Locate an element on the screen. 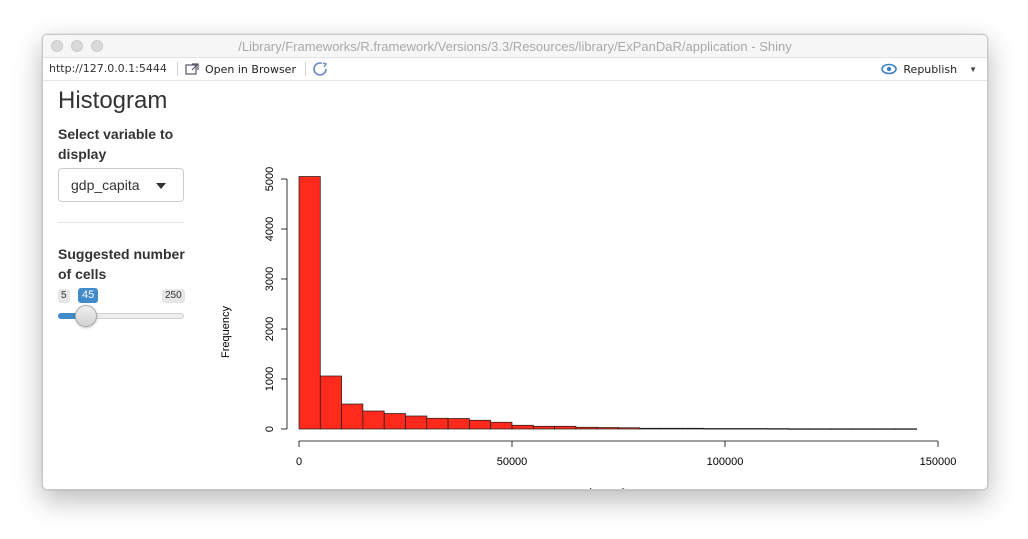  variable-select-label-line2: display is located at coordinates (82, 154).